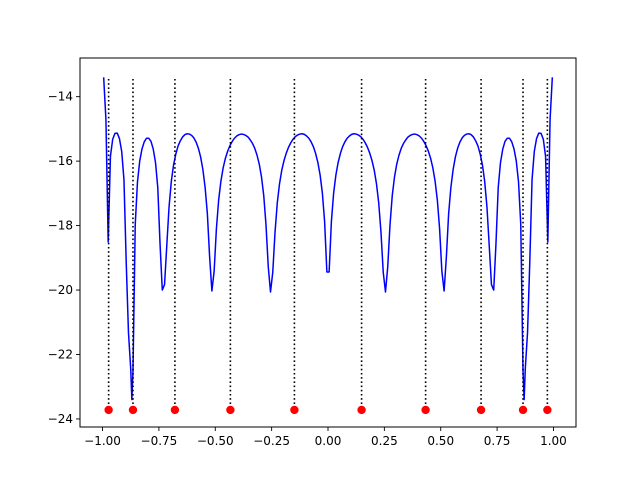  What do you see at coordinates (60, 354) in the screenshot?
I see `y-tick-label: −22` at bounding box center [60, 354].